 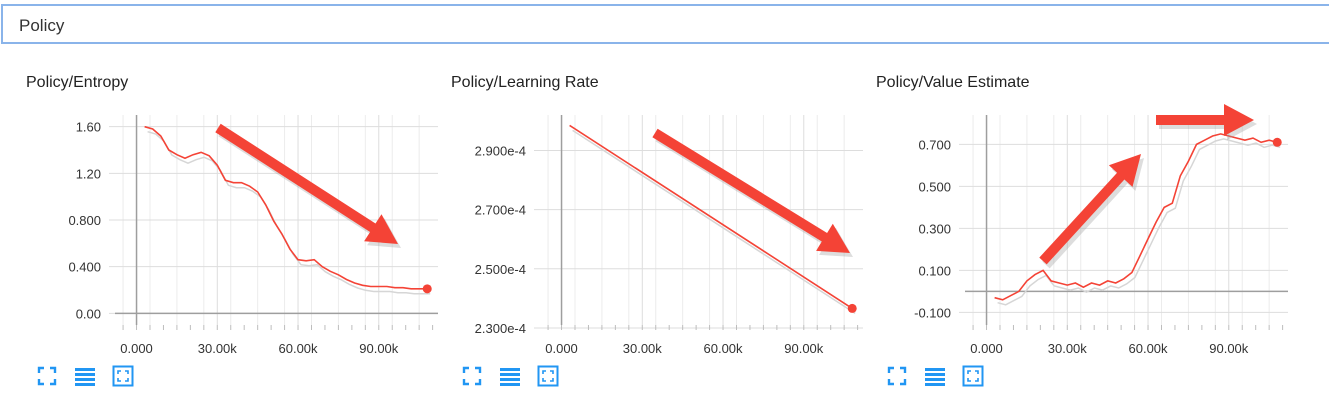 I want to click on y-tick-label: 0.500, so click(x=934, y=186).